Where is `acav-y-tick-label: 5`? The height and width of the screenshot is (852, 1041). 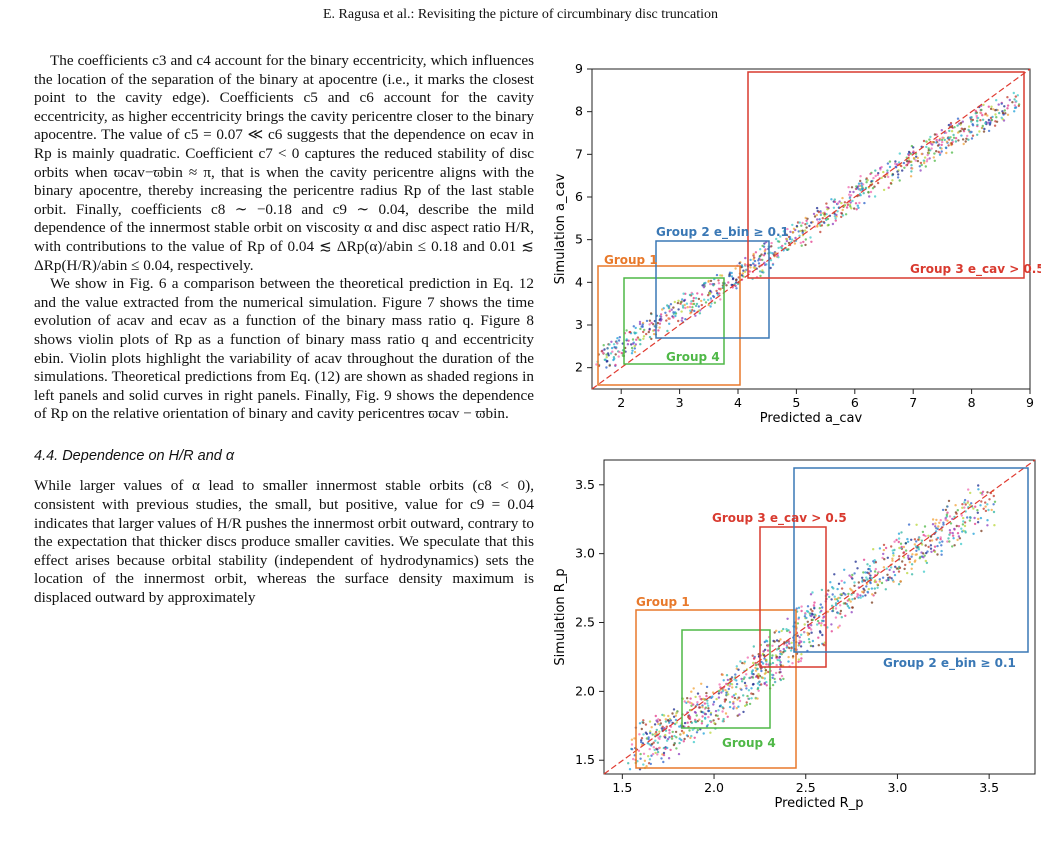 acav-y-tick-label: 5 is located at coordinates (579, 239).